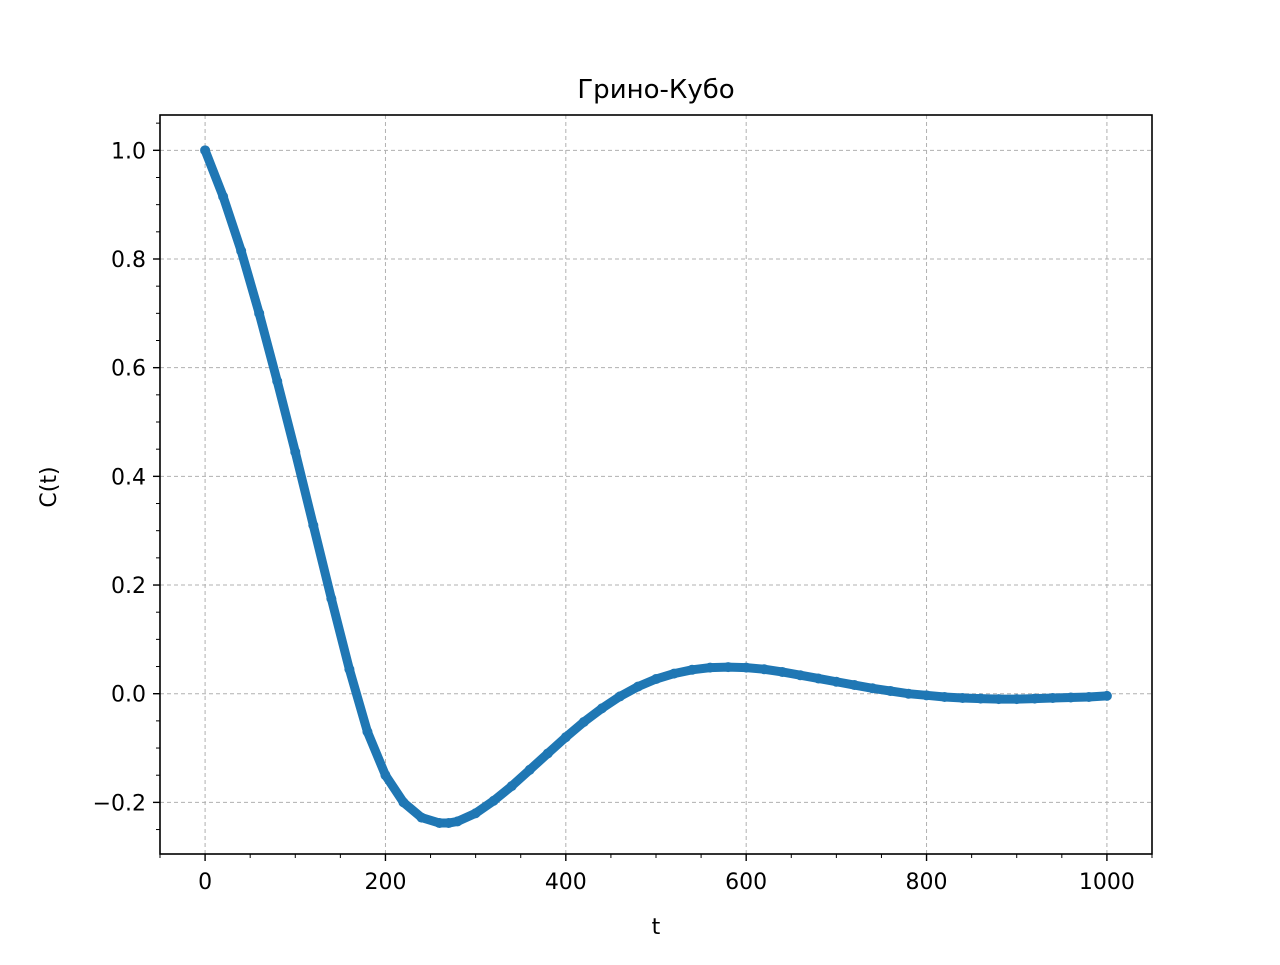 This screenshot has width=1280, height=965. Describe the element at coordinates (128, 695) in the screenshot. I see `y-tick-label: 0.0` at that location.